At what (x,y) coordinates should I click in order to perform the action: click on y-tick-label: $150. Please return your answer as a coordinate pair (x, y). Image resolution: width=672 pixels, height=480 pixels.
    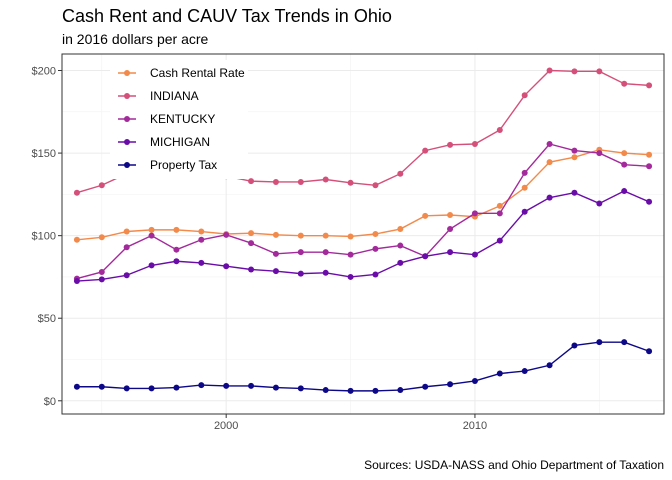
    Looking at the image, I should click on (44, 154).